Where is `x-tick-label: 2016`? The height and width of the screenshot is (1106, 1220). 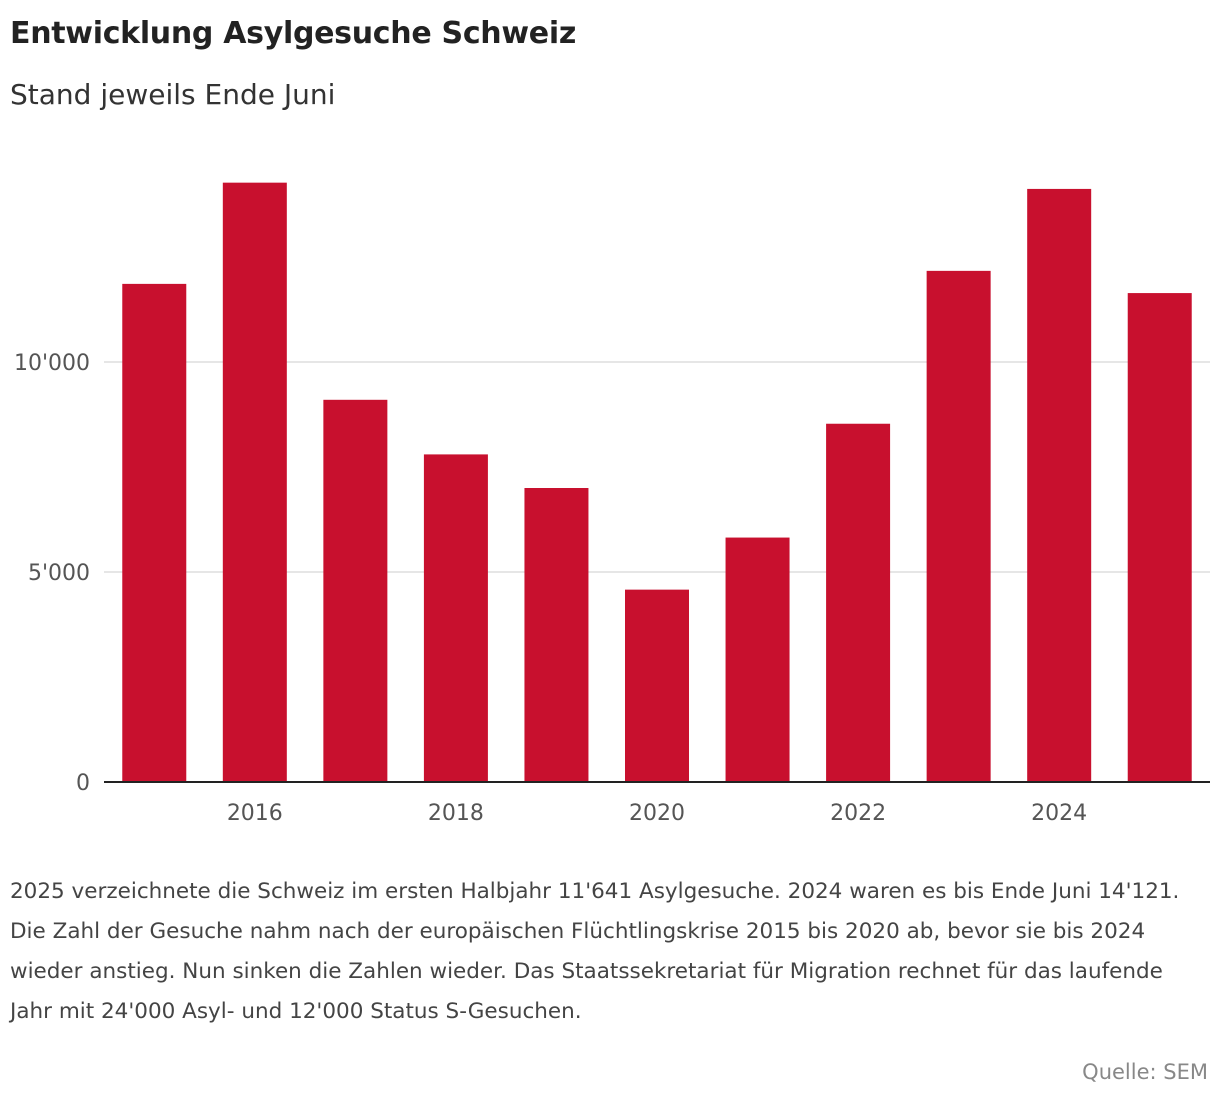 x-tick-label: 2016 is located at coordinates (255, 813).